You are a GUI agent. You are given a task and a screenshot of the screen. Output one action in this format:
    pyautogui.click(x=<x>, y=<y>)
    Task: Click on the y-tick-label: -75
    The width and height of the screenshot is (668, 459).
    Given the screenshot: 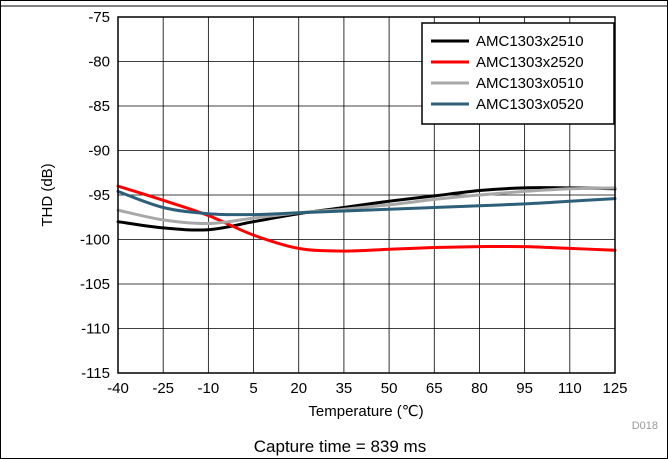 What is the action you would take?
    pyautogui.click(x=99, y=17)
    